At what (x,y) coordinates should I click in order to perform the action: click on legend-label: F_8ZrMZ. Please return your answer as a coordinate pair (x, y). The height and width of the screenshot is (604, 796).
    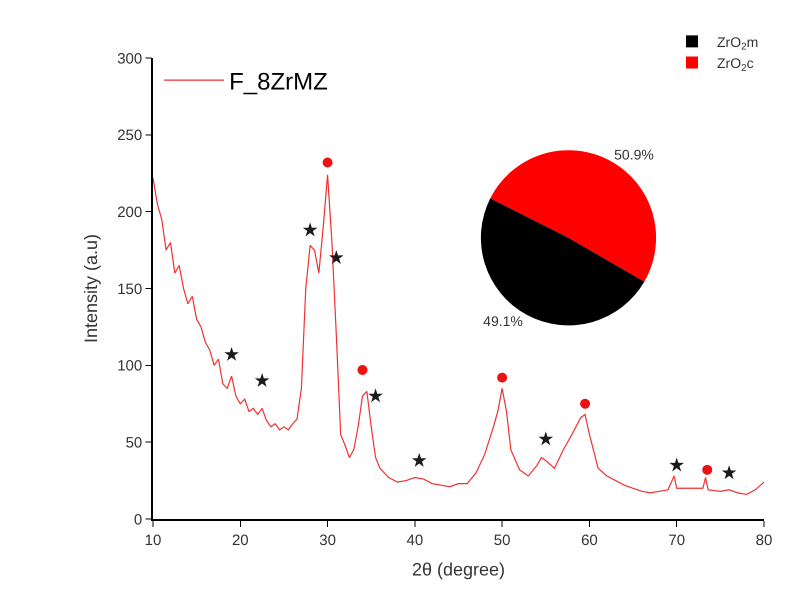
    Looking at the image, I should click on (278, 82).